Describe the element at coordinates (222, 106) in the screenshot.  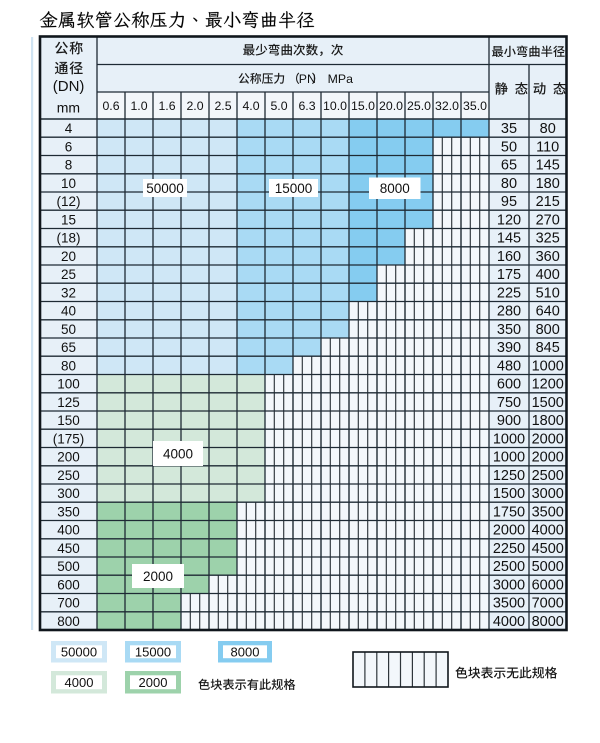
I see `svg-text: 2.5` at that location.